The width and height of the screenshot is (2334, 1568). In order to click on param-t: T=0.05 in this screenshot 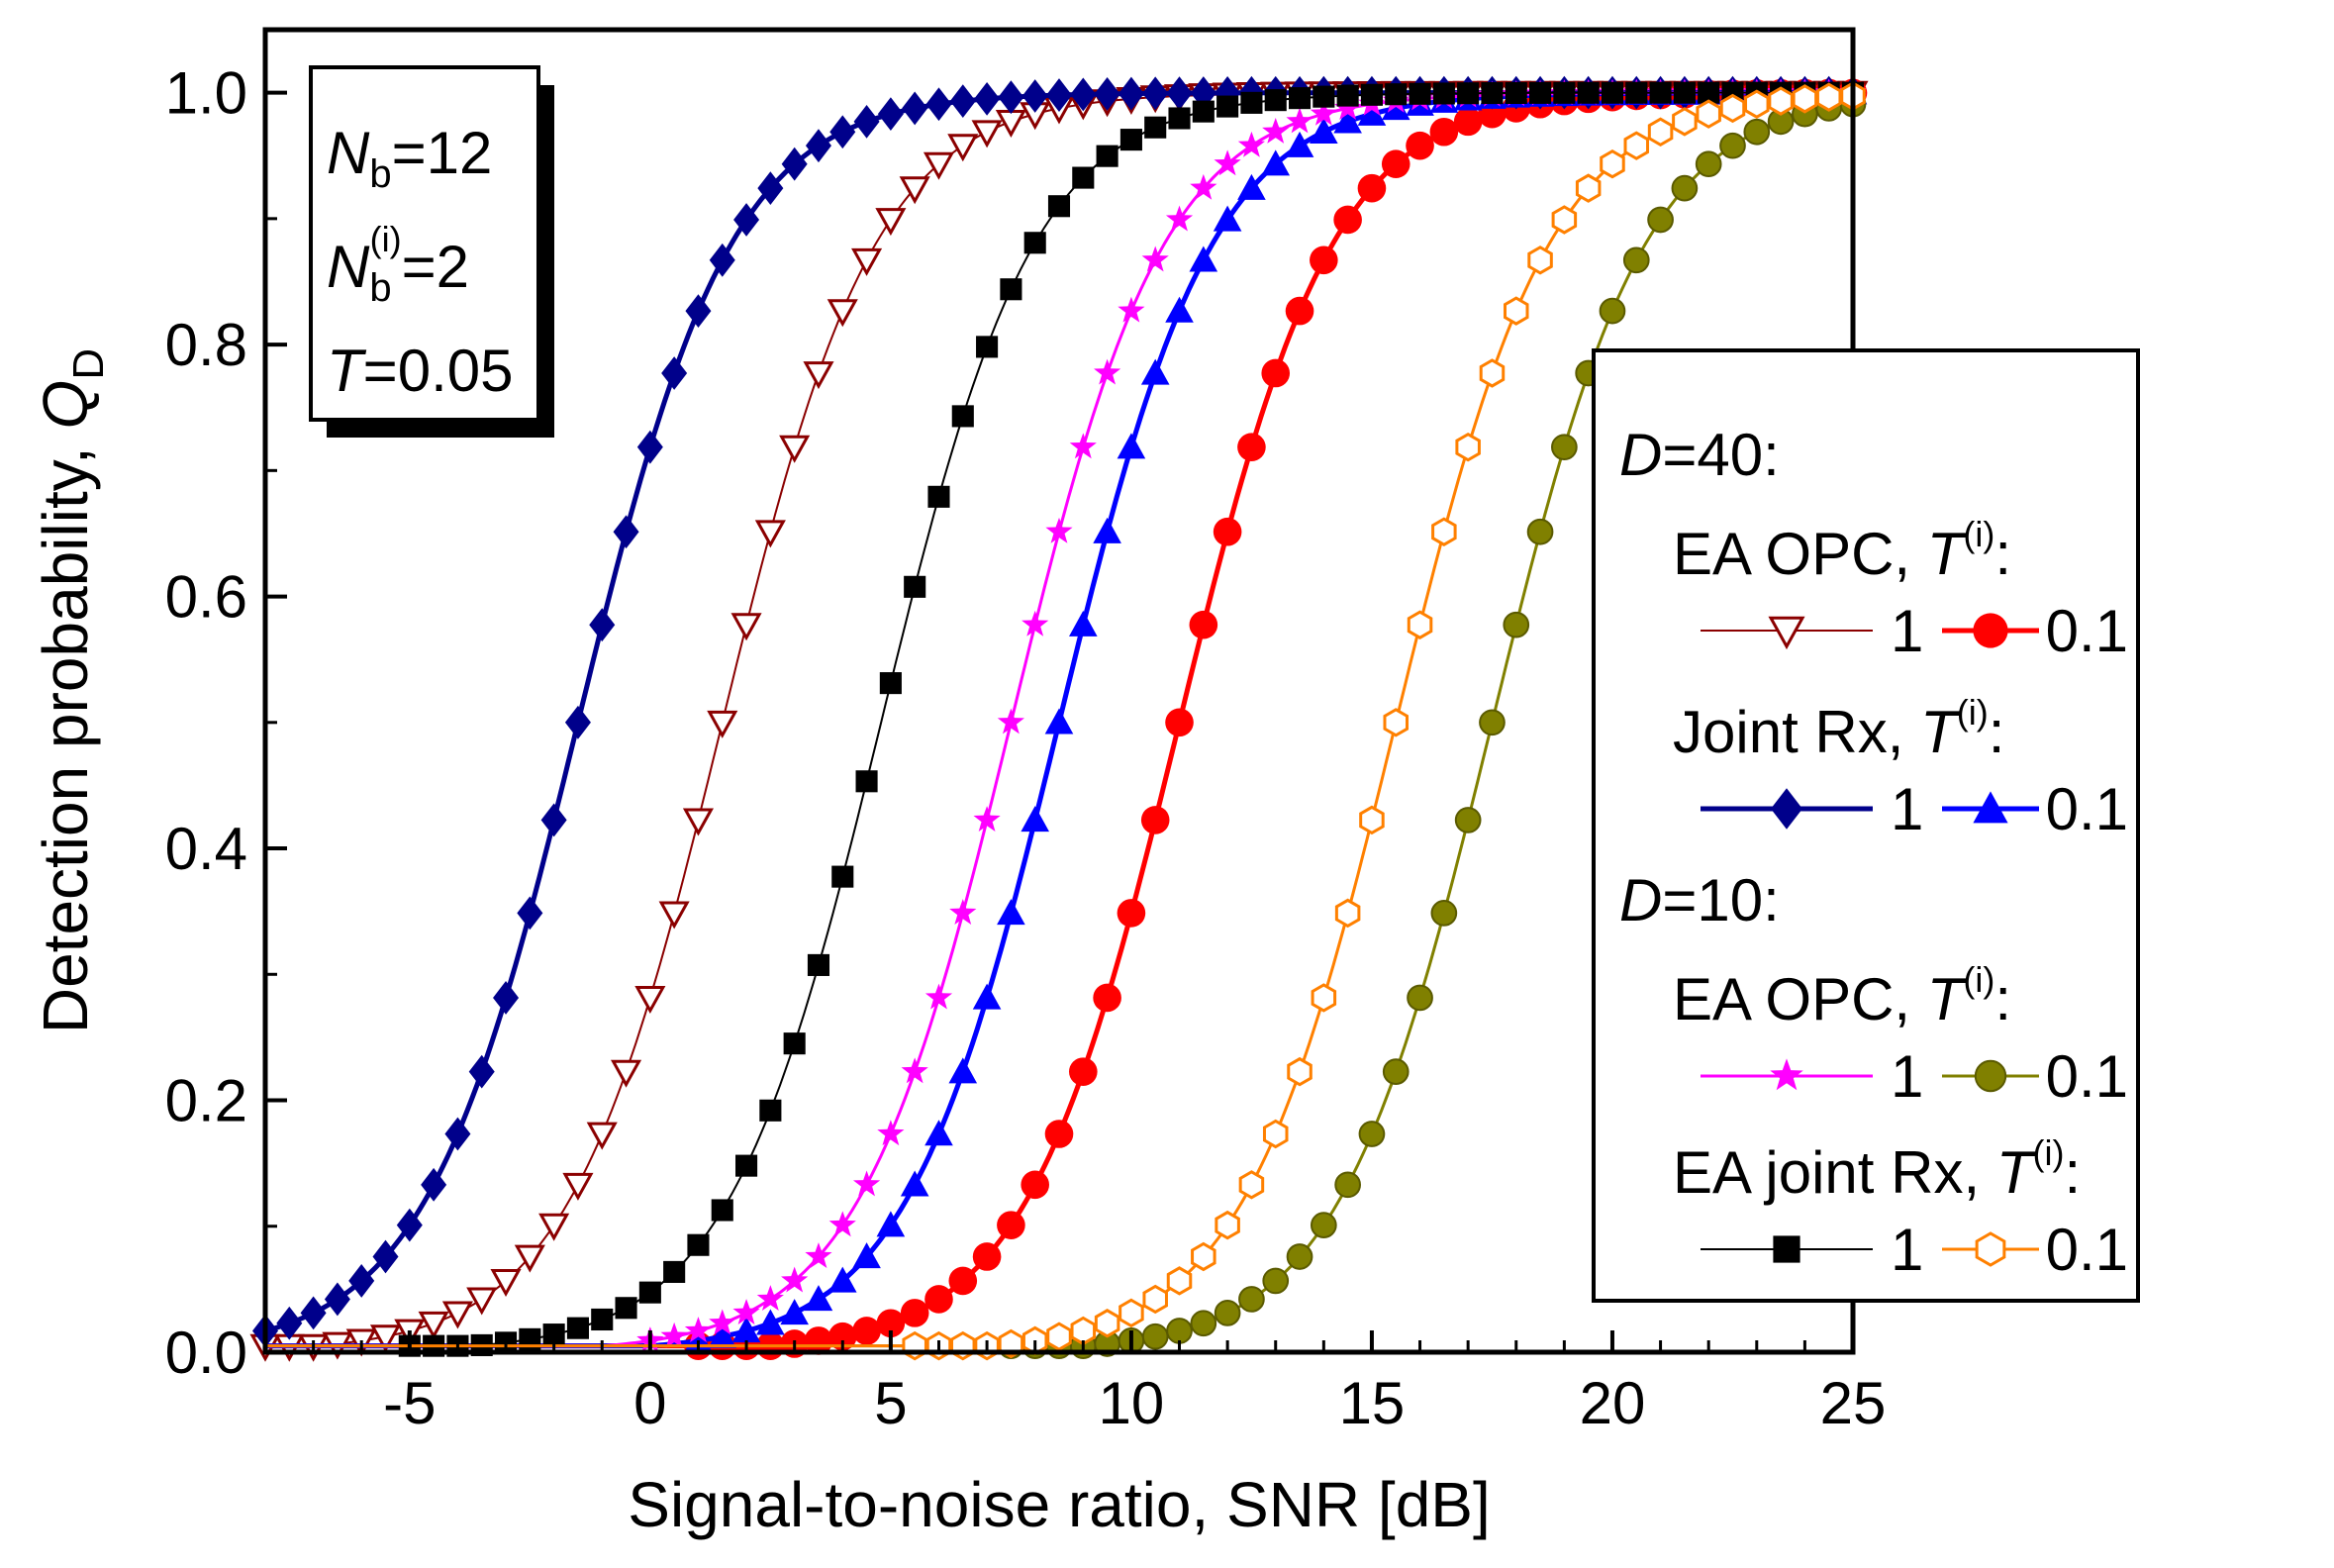, I will do `click(420, 371)`.